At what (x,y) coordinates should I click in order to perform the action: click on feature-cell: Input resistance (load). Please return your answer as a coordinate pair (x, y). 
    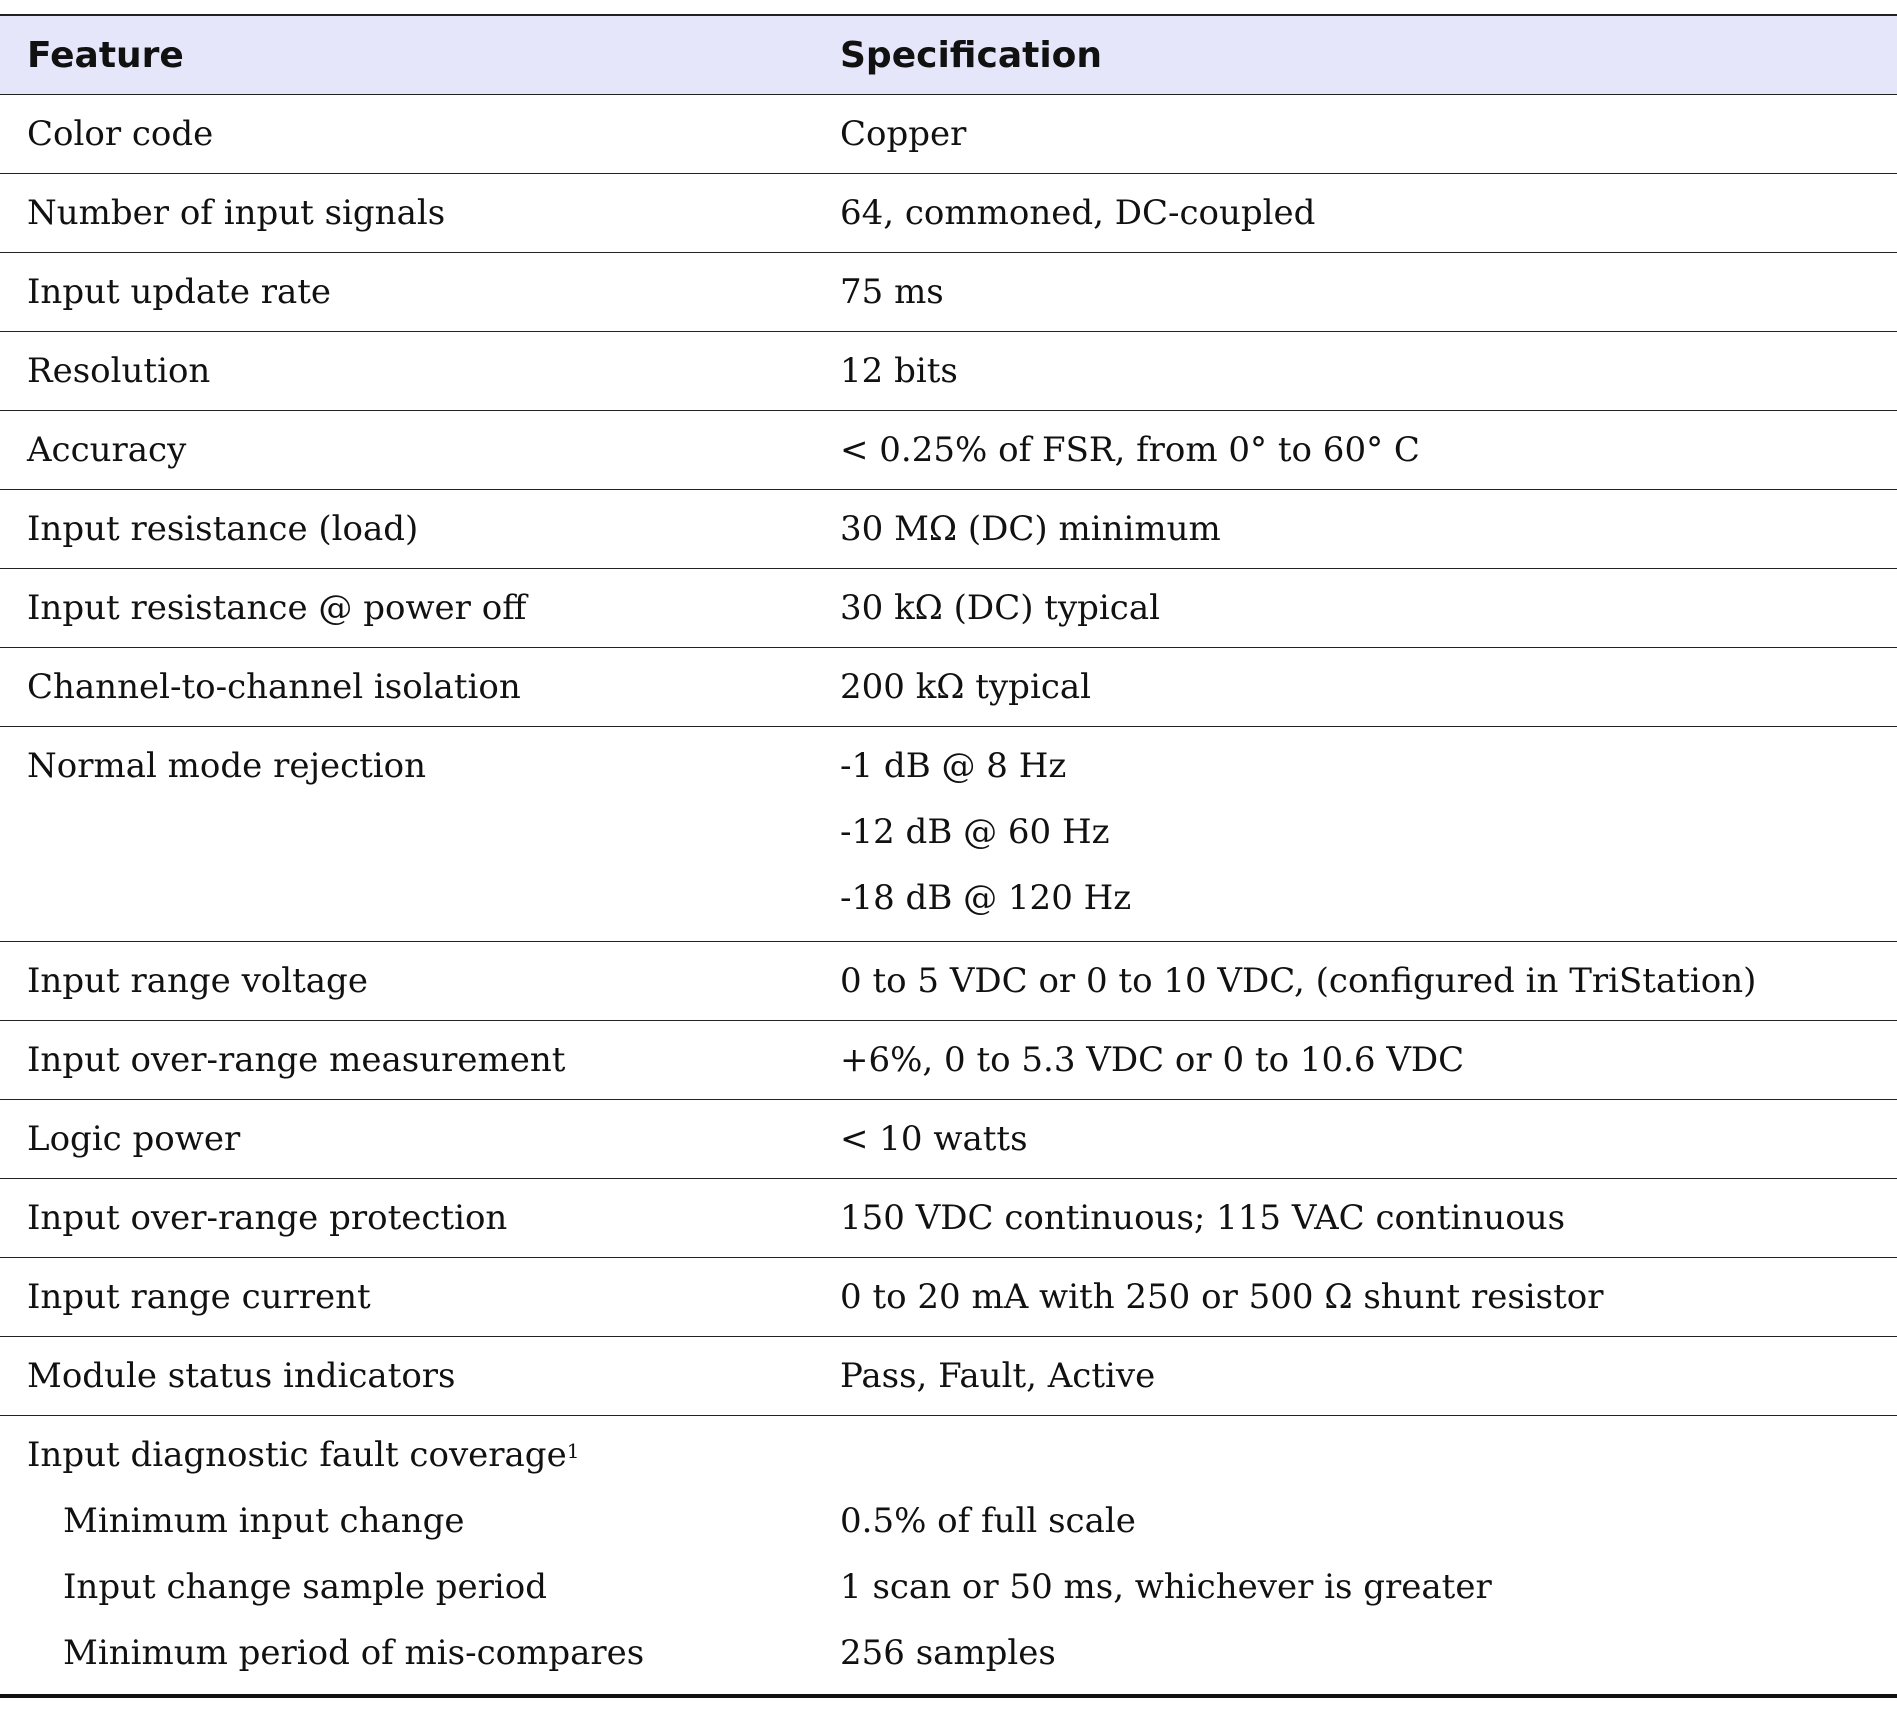
    Looking at the image, I should click on (223, 529).